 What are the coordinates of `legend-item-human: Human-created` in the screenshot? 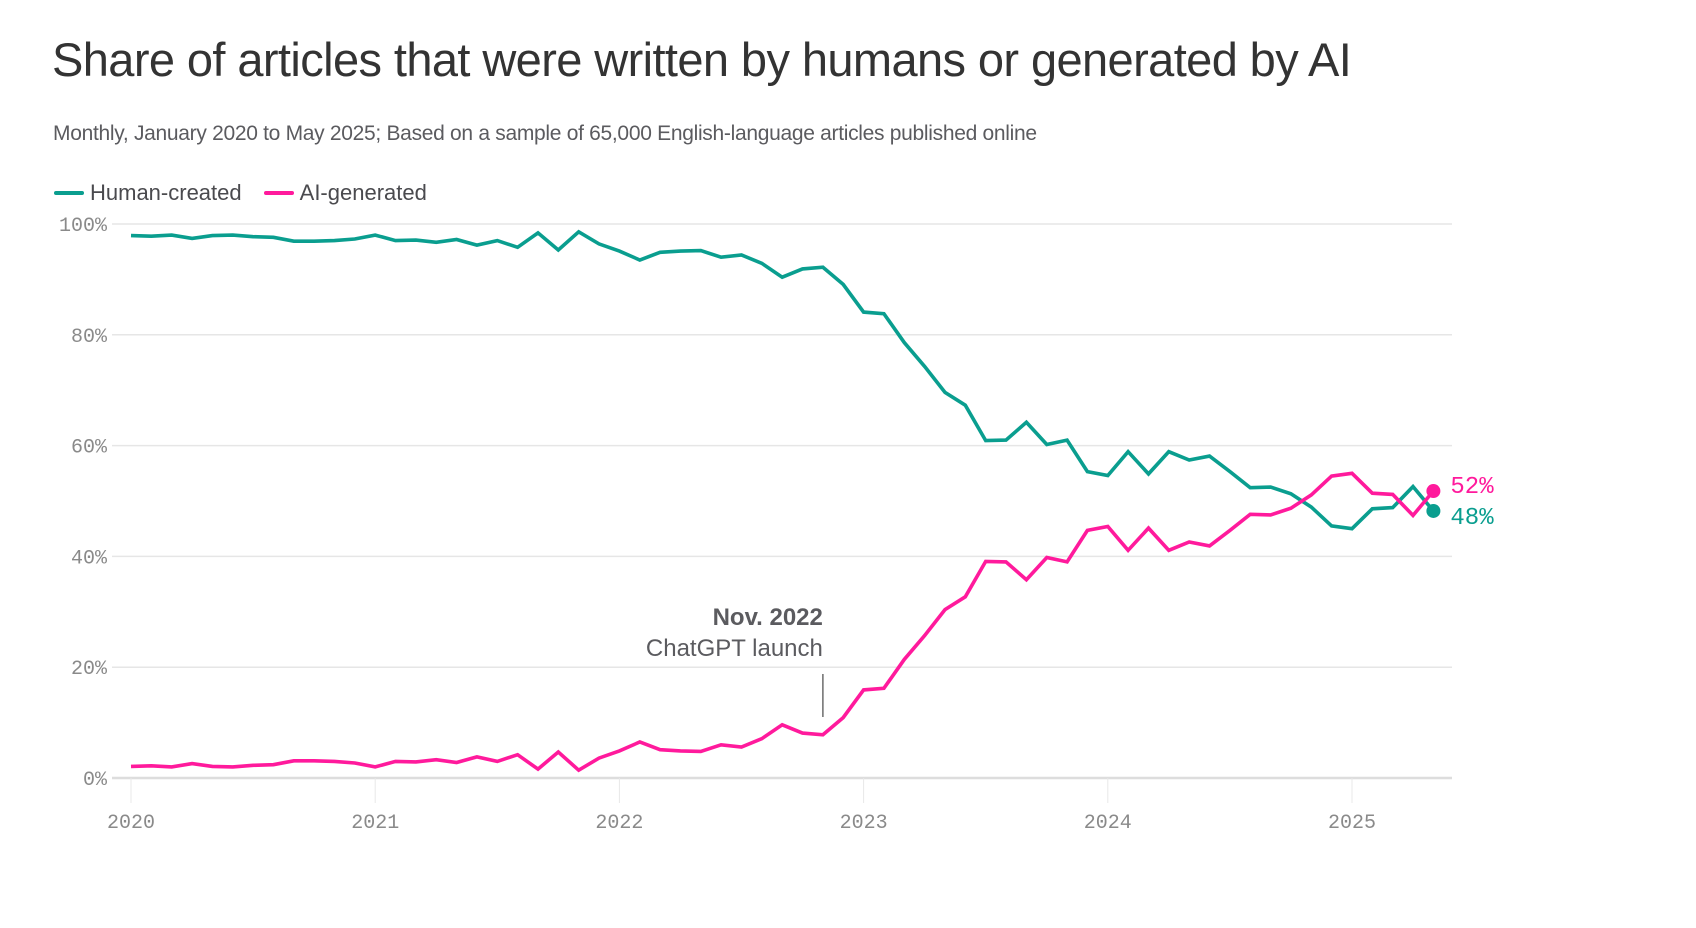 It's located at (148, 193).